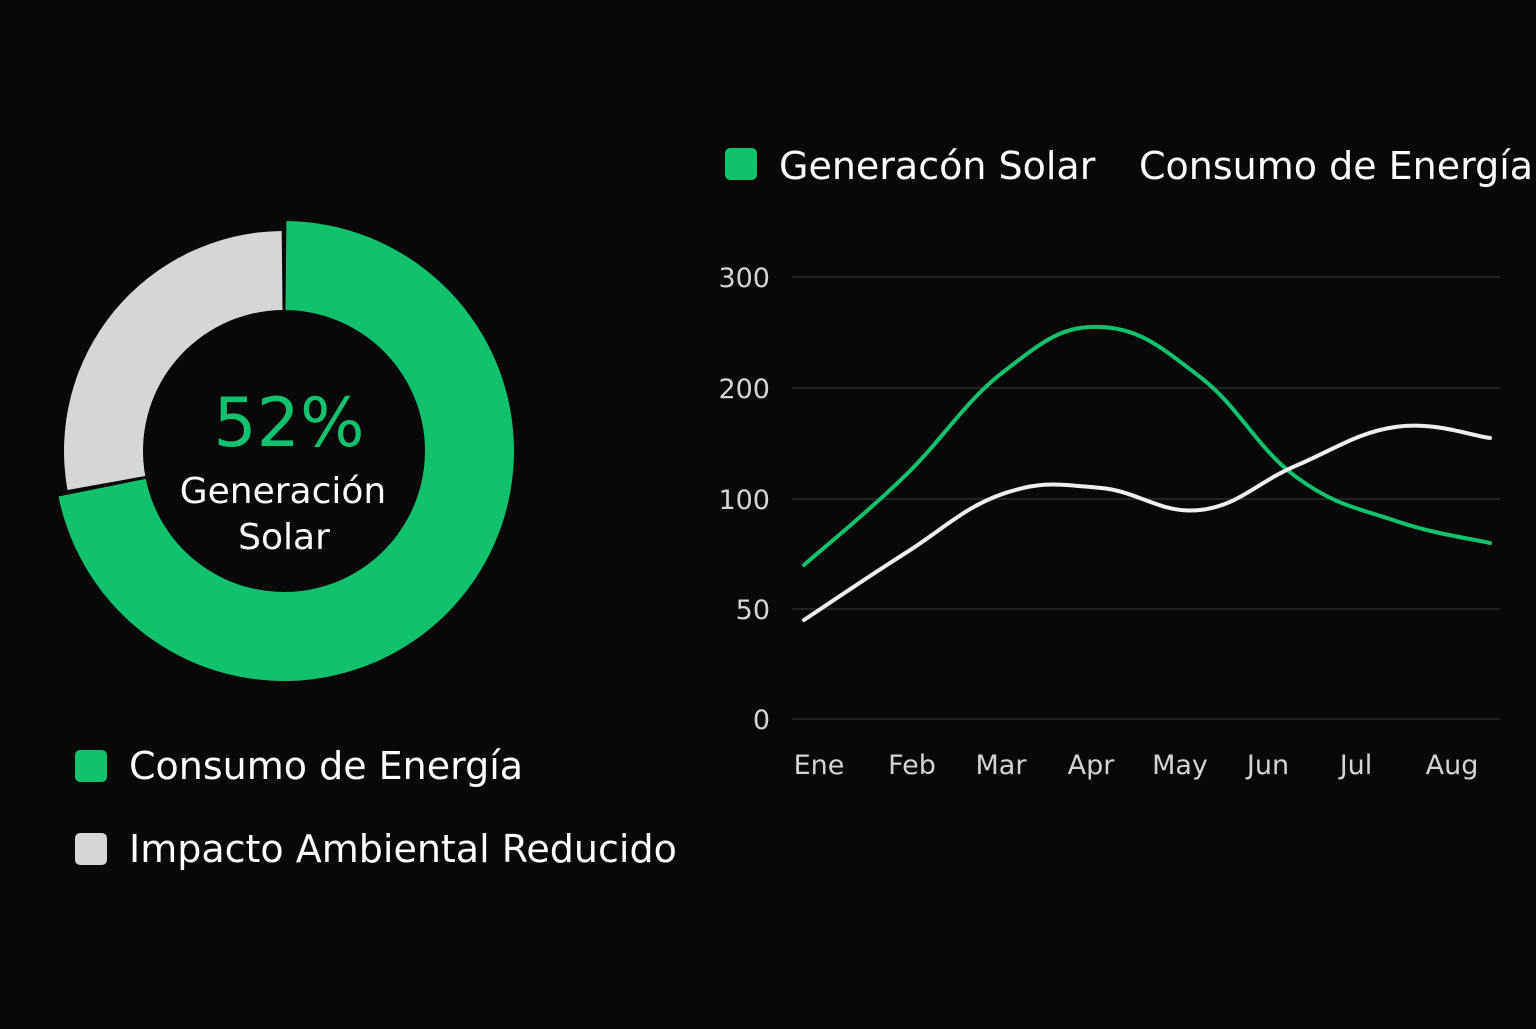 Image resolution: width=1536 pixels, height=1029 pixels. I want to click on legend-swatch-gray, so click(91, 849).